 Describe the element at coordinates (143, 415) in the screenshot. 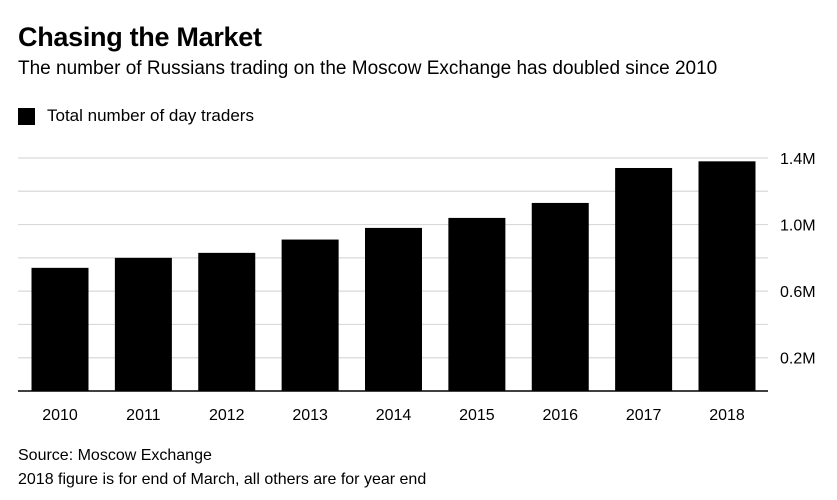

I see `x-tick-label: 2011` at that location.